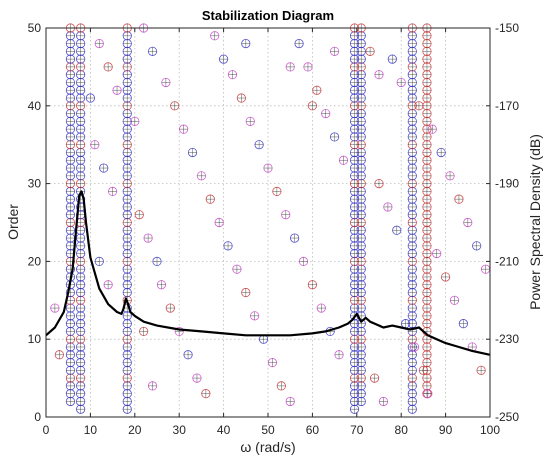 This screenshot has height=466, width=550. I want to click on x-tick-label: 50, so click(268, 430).